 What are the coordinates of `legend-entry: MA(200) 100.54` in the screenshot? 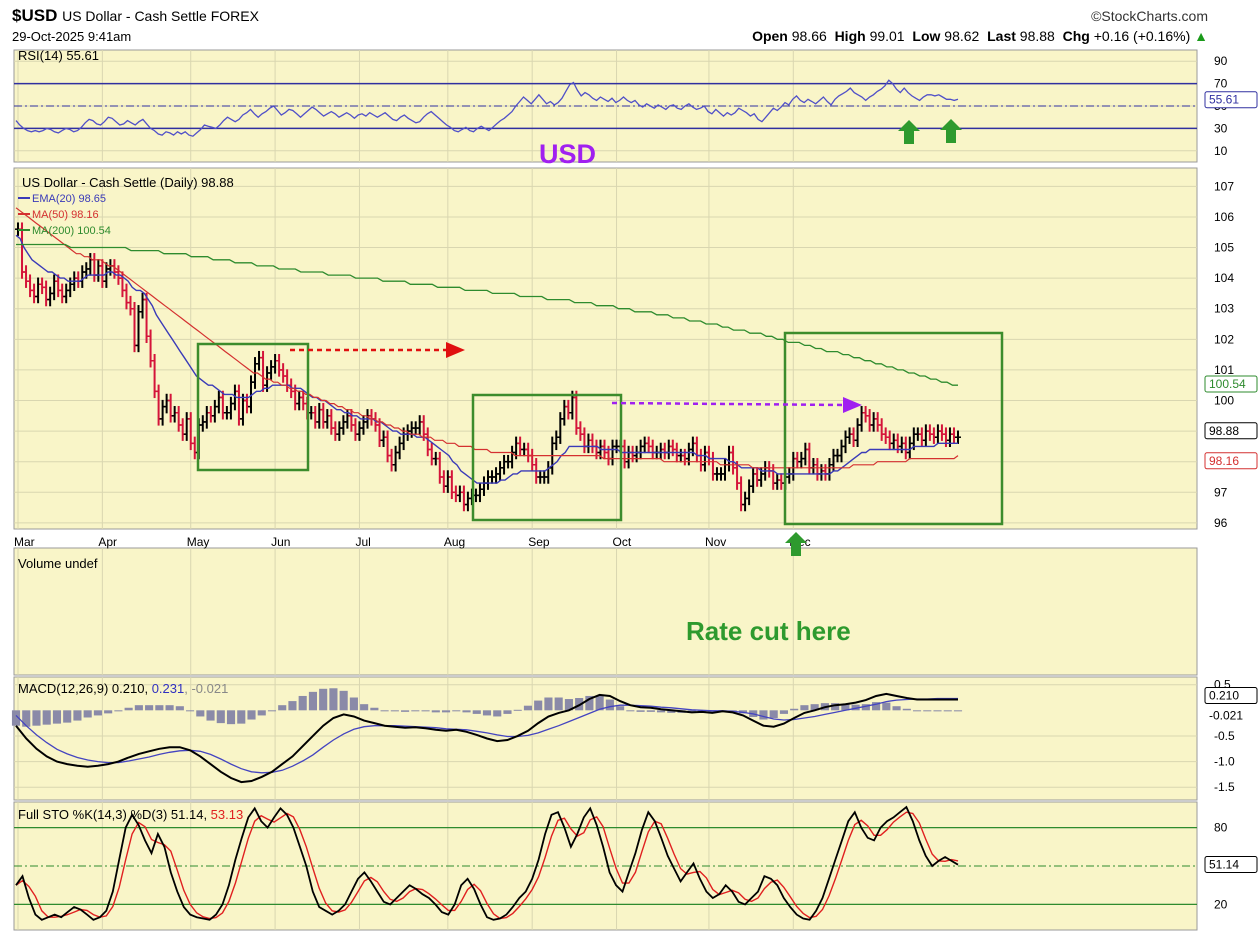 It's located at (71, 231).